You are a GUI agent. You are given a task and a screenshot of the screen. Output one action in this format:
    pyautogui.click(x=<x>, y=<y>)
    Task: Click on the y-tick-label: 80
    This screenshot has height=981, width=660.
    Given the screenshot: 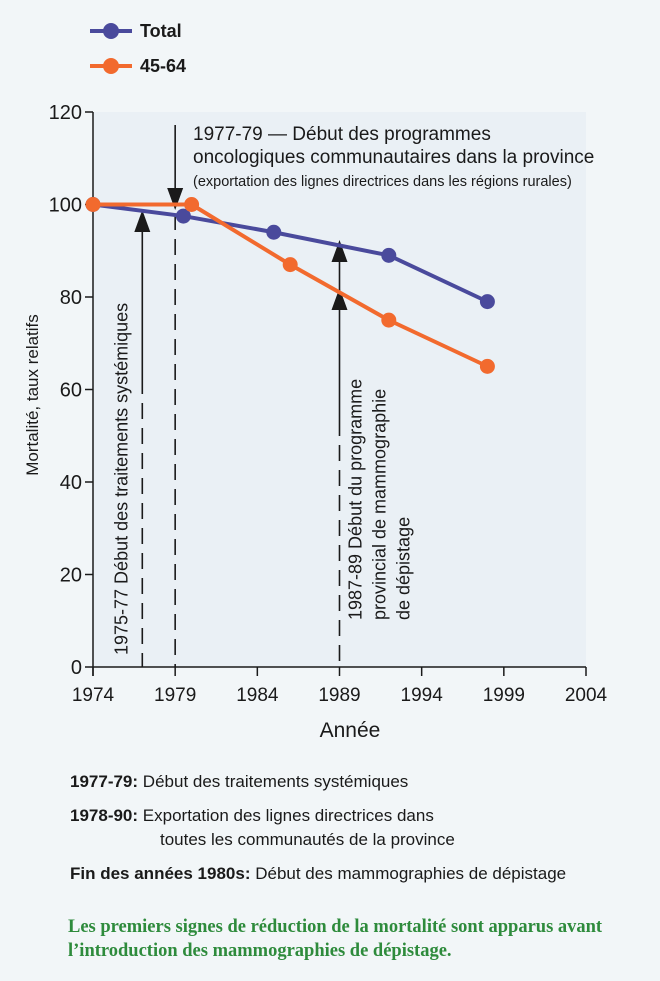 What is the action you would take?
    pyautogui.click(x=71, y=298)
    